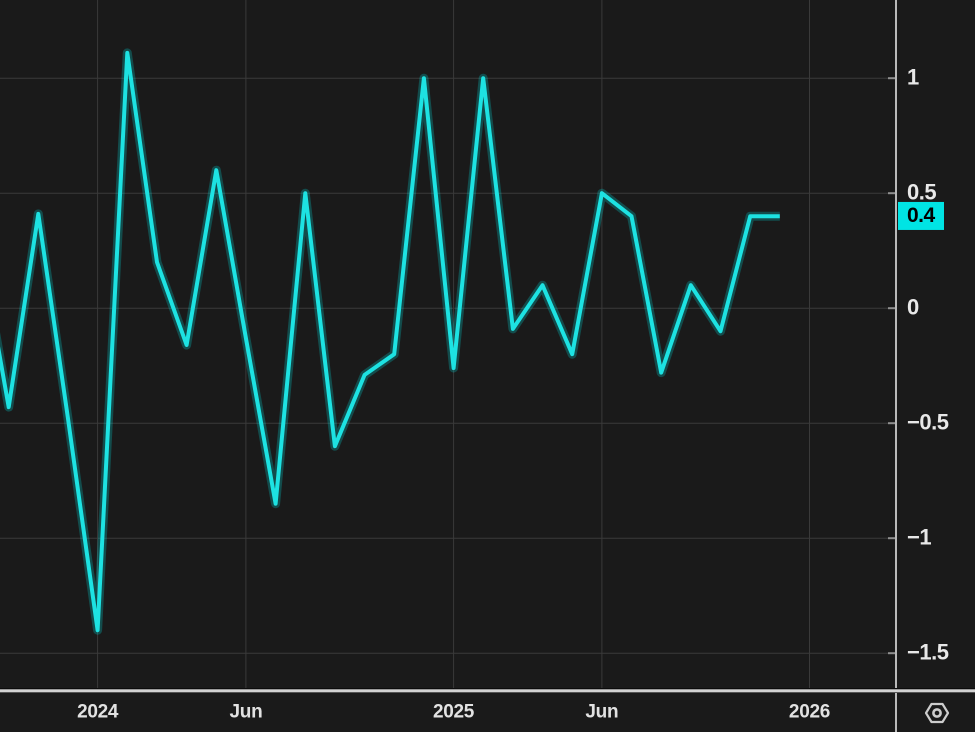 The width and height of the screenshot is (975, 732). What do you see at coordinates (928, 652) in the screenshot?
I see `y-tick-label: −1.5` at bounding box center [928, 652].